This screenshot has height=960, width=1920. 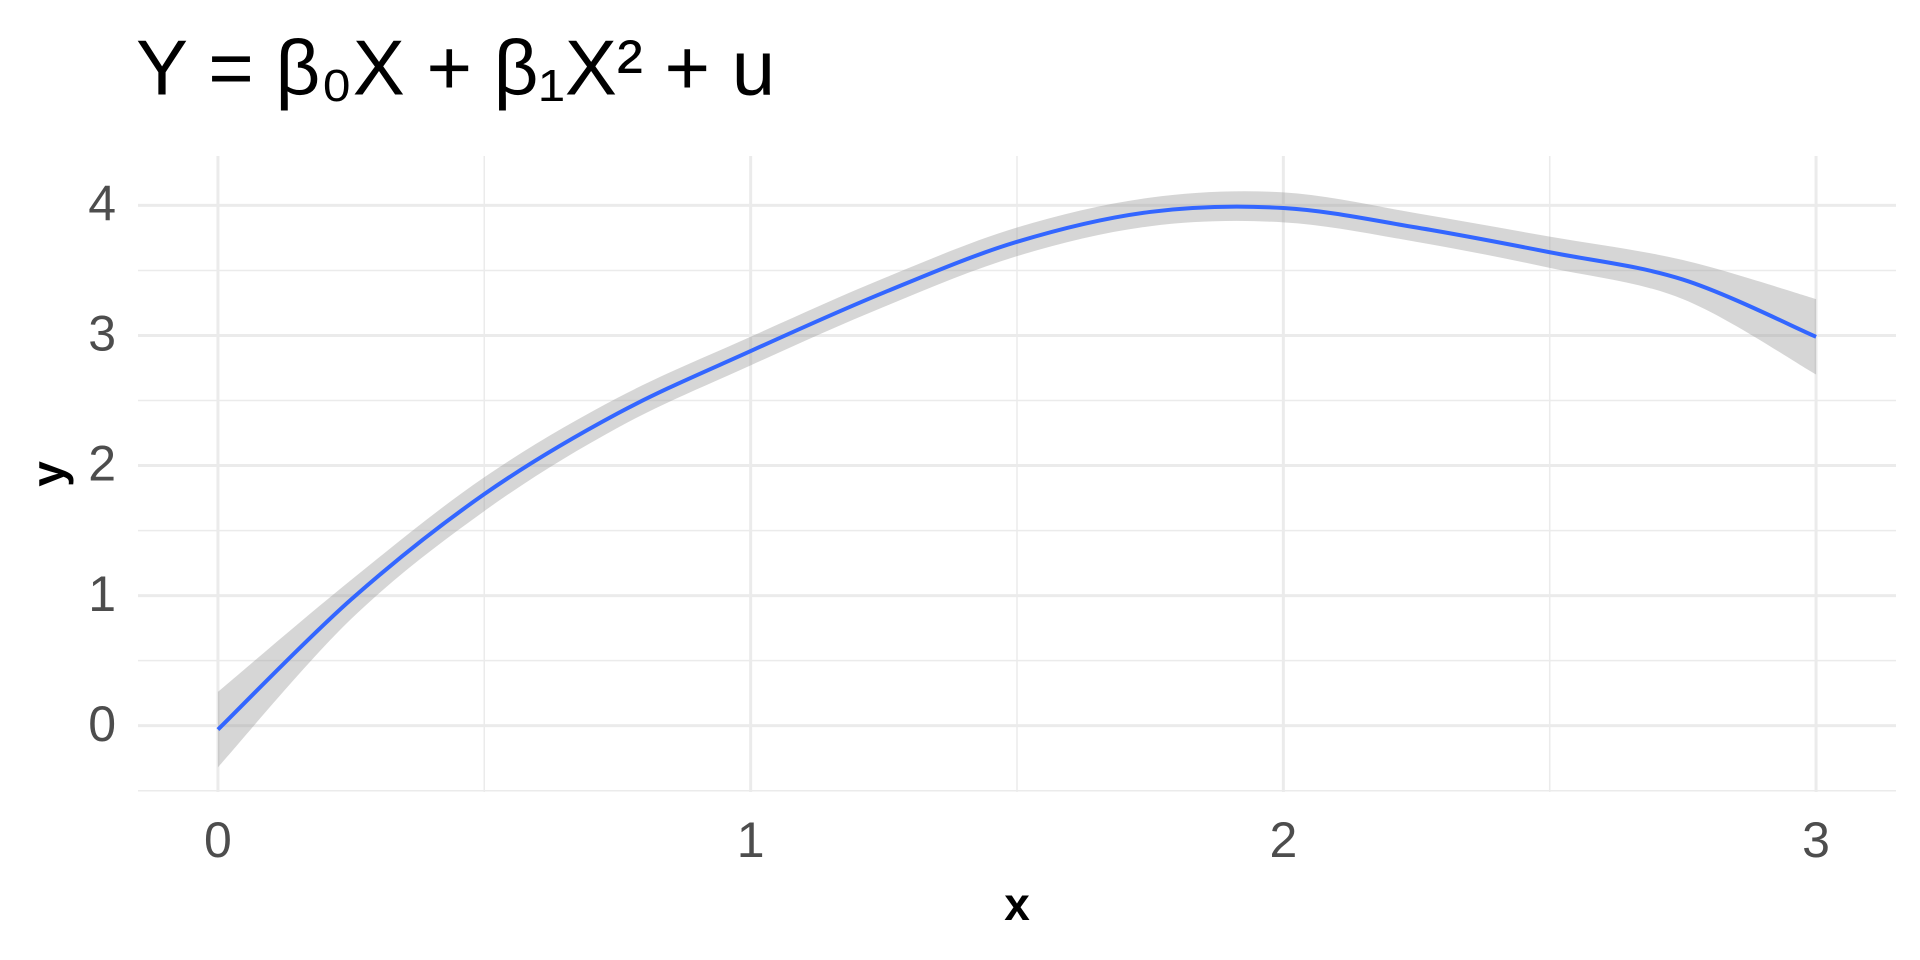 What do you see at coordinates (102, 204) in the screenshot?
I see `y-tick-label: 4` at bounding box center [102, 204].